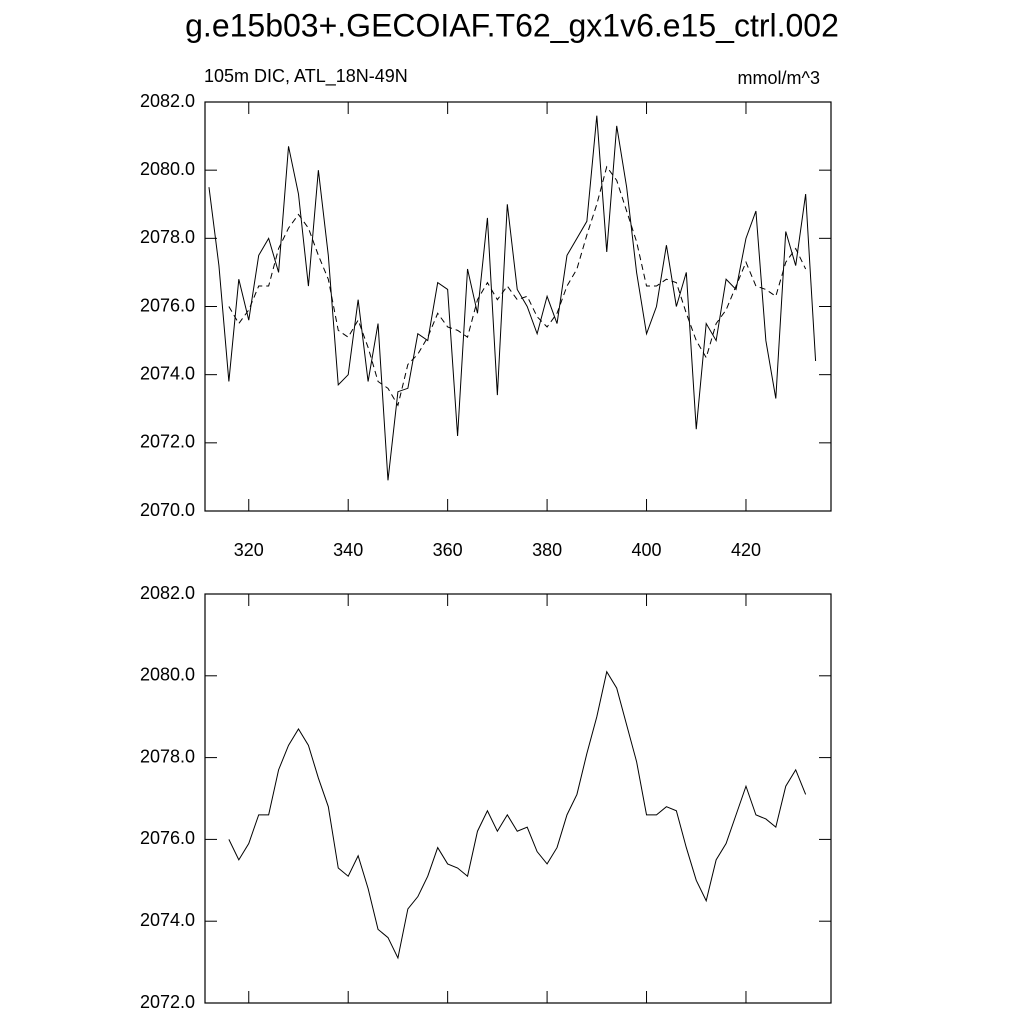 Image resolution: width=1024 pixels, height=1029 pixels. I want to click on subtitle-left: 105m DIC, ATL_18N-49N, so click(306, 76).